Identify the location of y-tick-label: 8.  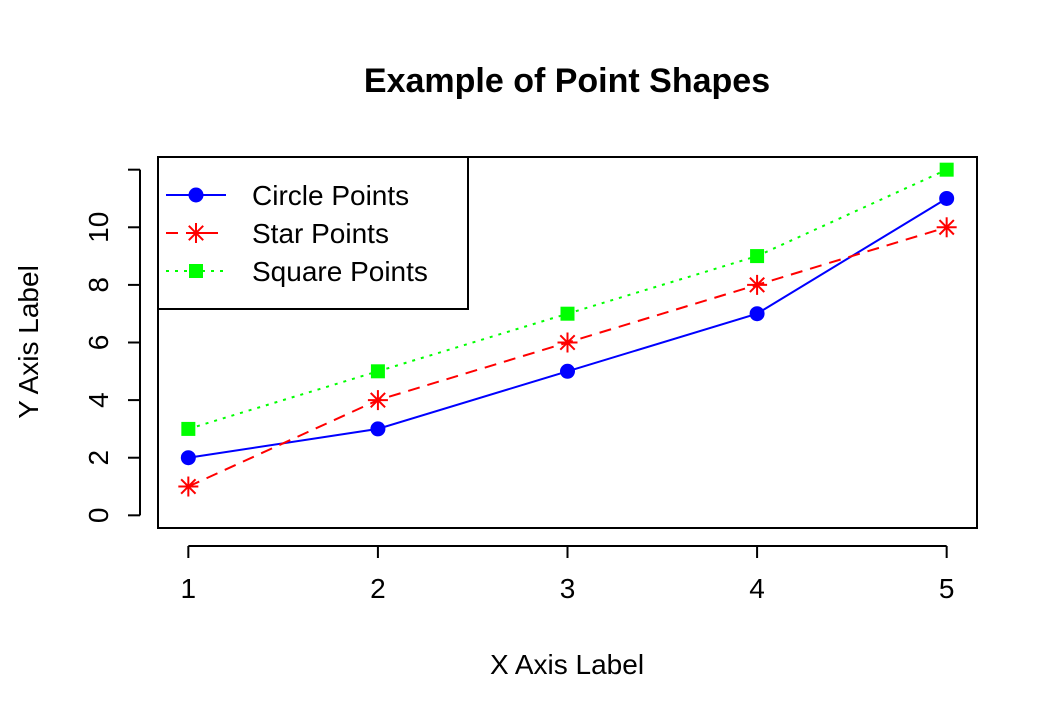
(98, 285).